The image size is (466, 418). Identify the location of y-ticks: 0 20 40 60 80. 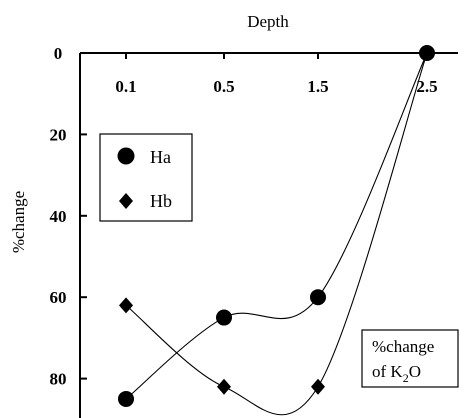
(68, 216).